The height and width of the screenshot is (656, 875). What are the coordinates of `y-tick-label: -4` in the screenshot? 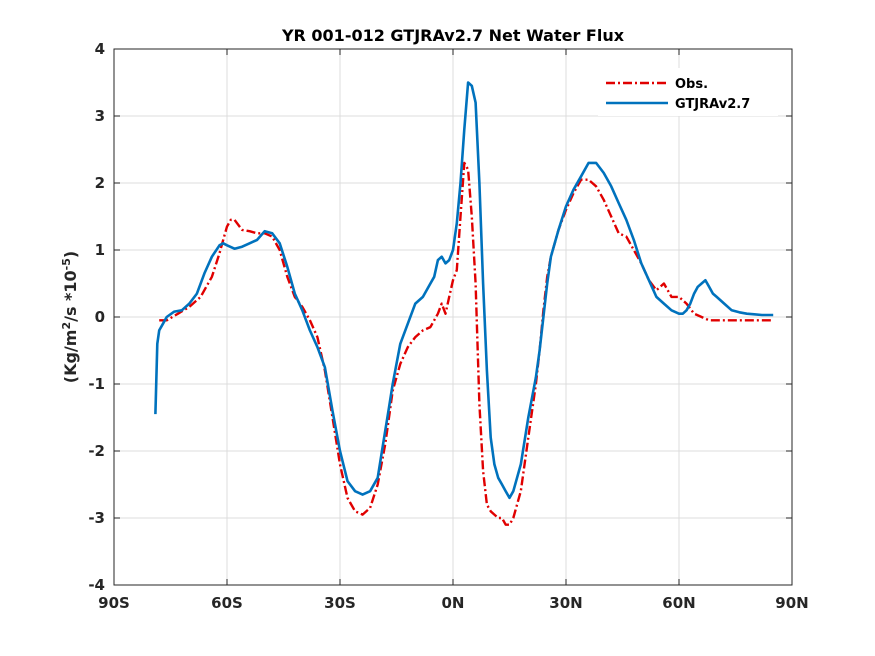 It's located at (96, 585).